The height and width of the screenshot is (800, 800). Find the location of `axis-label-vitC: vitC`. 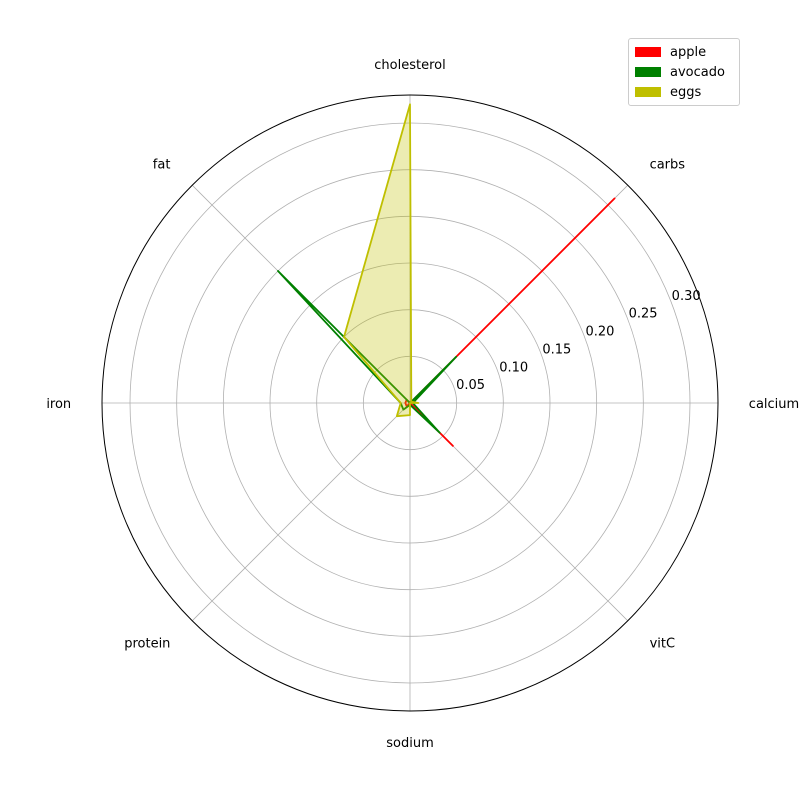

axis-label-vitC: vitC is located at coordinates (662, 644).